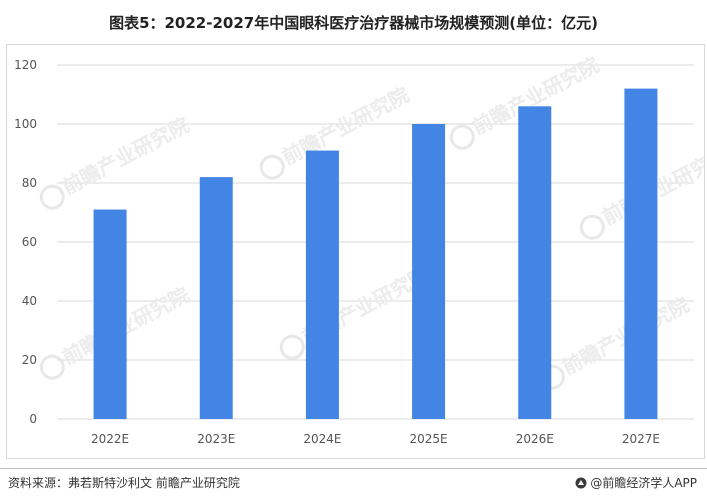 The height and width of the screenshot is (503, 707). Describe the element at coordinates (216, 439) in the screenshot. I see `x-tick-label: 2023E` at that location.